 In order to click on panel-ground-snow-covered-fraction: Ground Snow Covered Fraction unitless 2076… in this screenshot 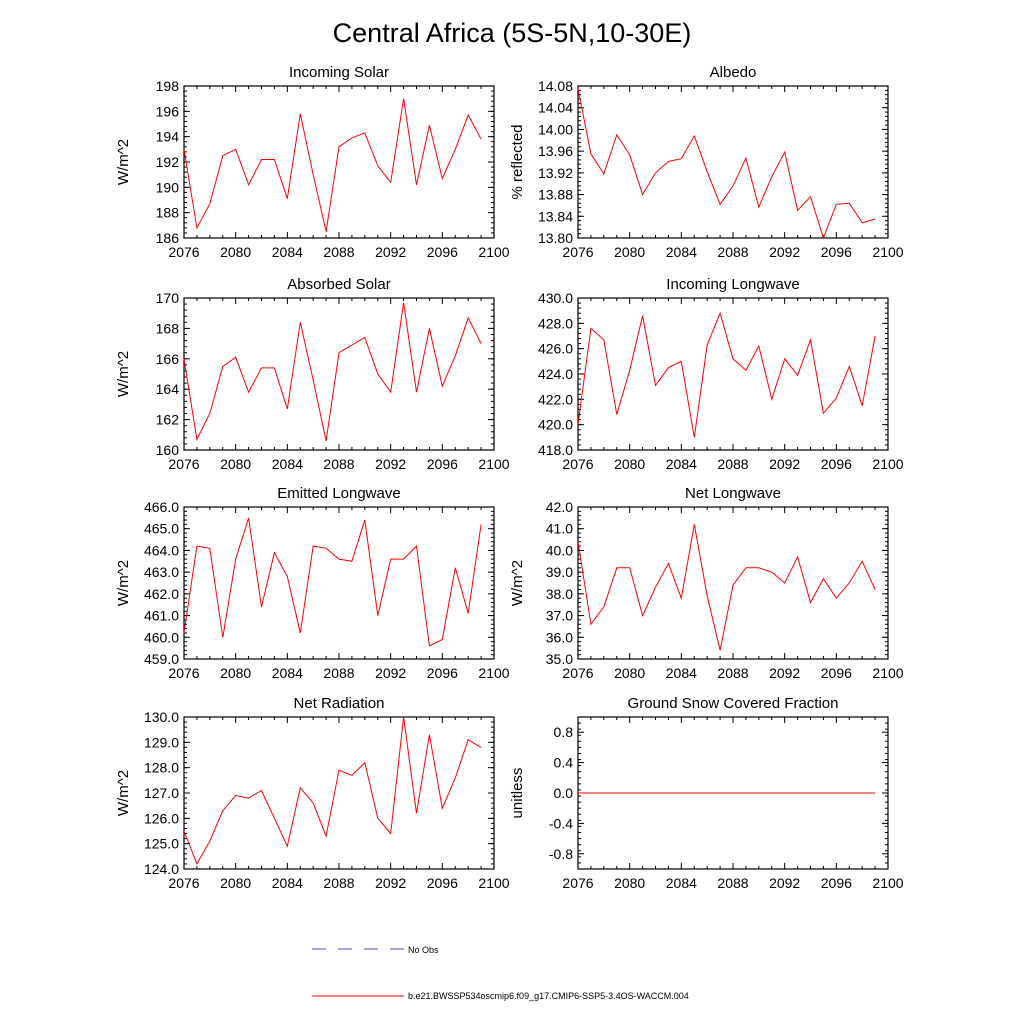, I will do `click(706, 793)`.